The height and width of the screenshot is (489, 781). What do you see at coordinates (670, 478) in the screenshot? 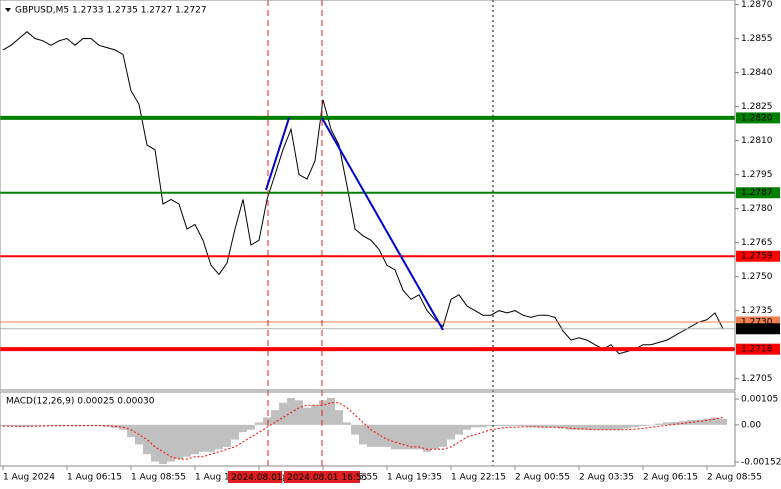
I see `x-tick-label: 2 Aug 06:15` at bounding box center [670, 478].